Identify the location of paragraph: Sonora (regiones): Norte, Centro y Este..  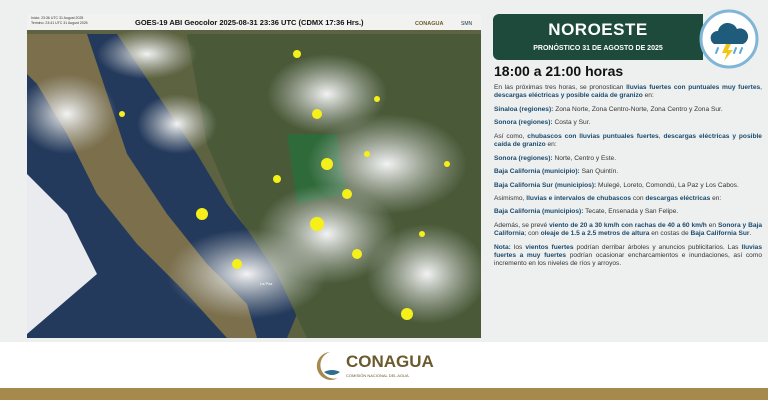
(628, 159).